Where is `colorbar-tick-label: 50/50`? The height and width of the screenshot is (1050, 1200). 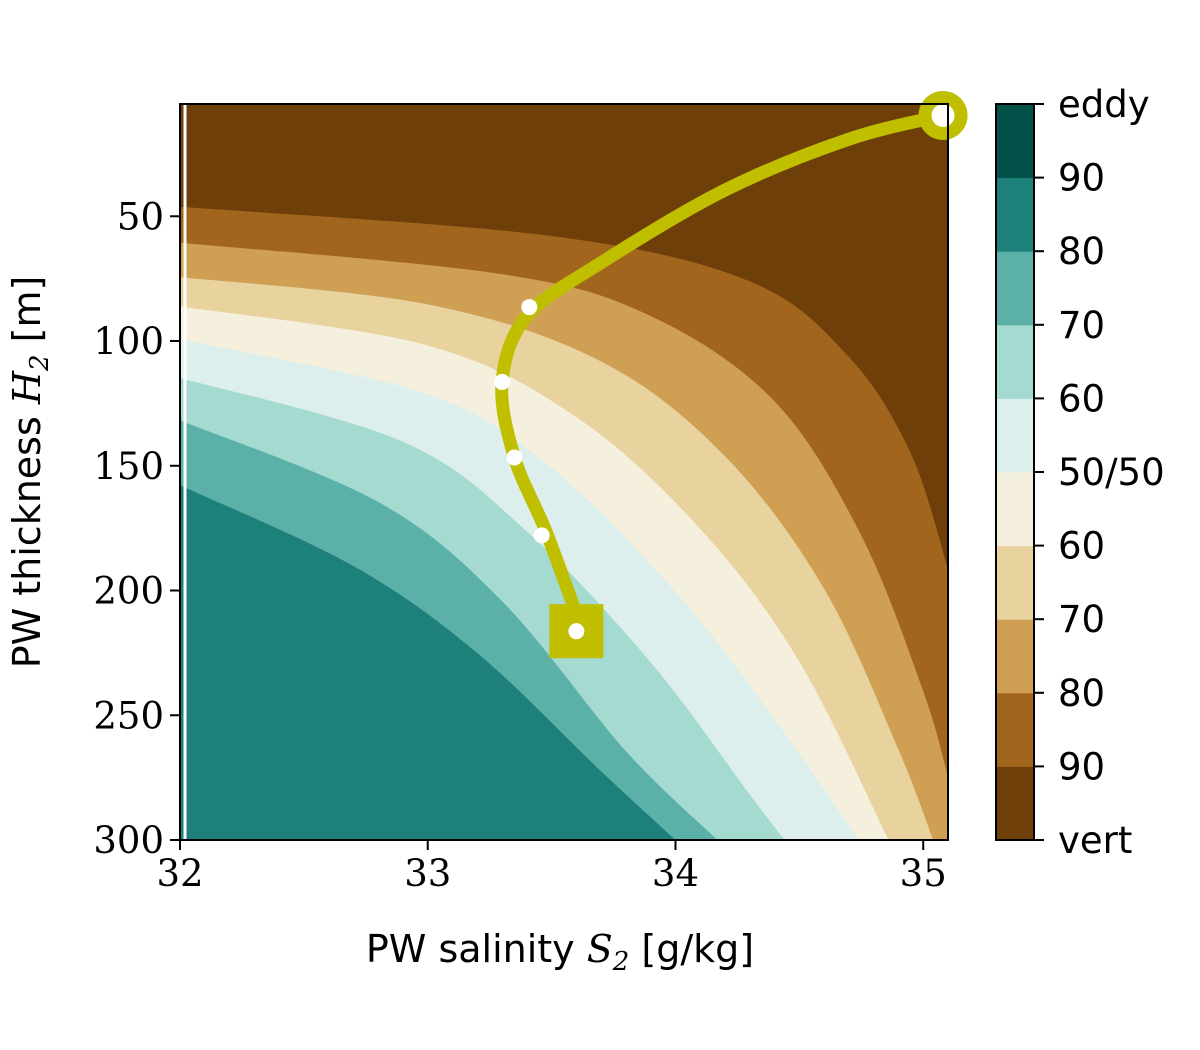
colorbar-tick-label: 50/50 is located at coordinates (1111, 472).